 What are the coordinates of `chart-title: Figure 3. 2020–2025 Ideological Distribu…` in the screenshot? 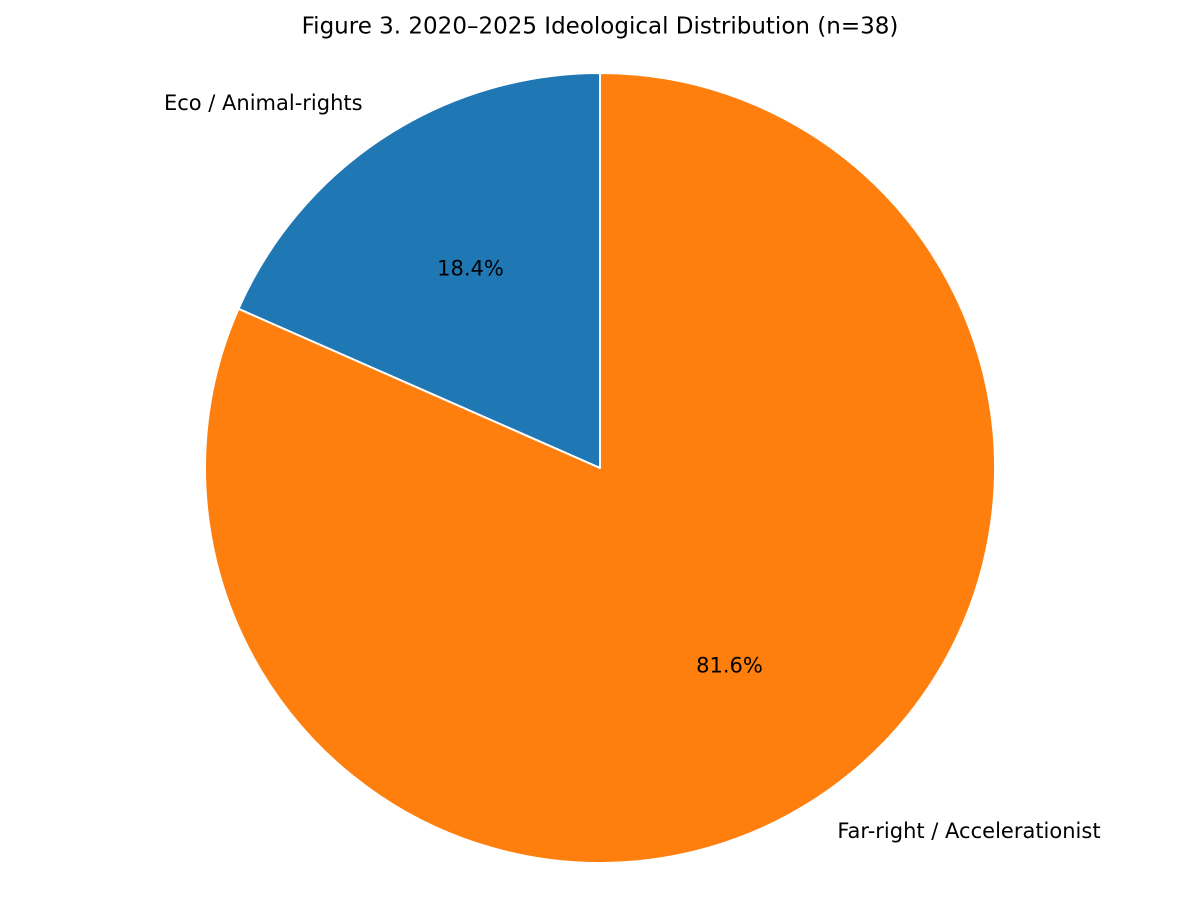 It's located at (600, 27).